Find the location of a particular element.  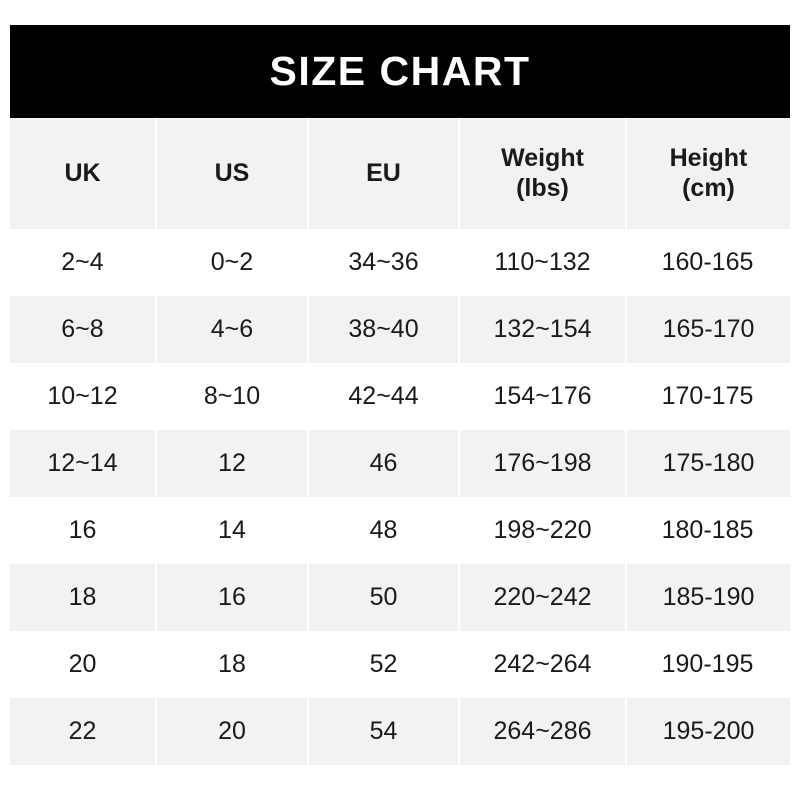

cell-weight: 242~264 is located at coordinates (543, 664).